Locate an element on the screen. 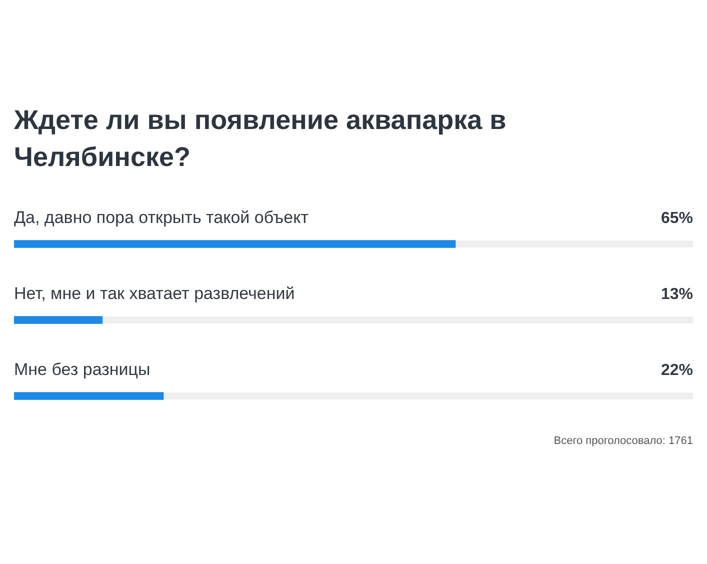 Image resolution: width=707 pixels, height=564 pixels. data-label: 13% is located at coordinates (676, 294).